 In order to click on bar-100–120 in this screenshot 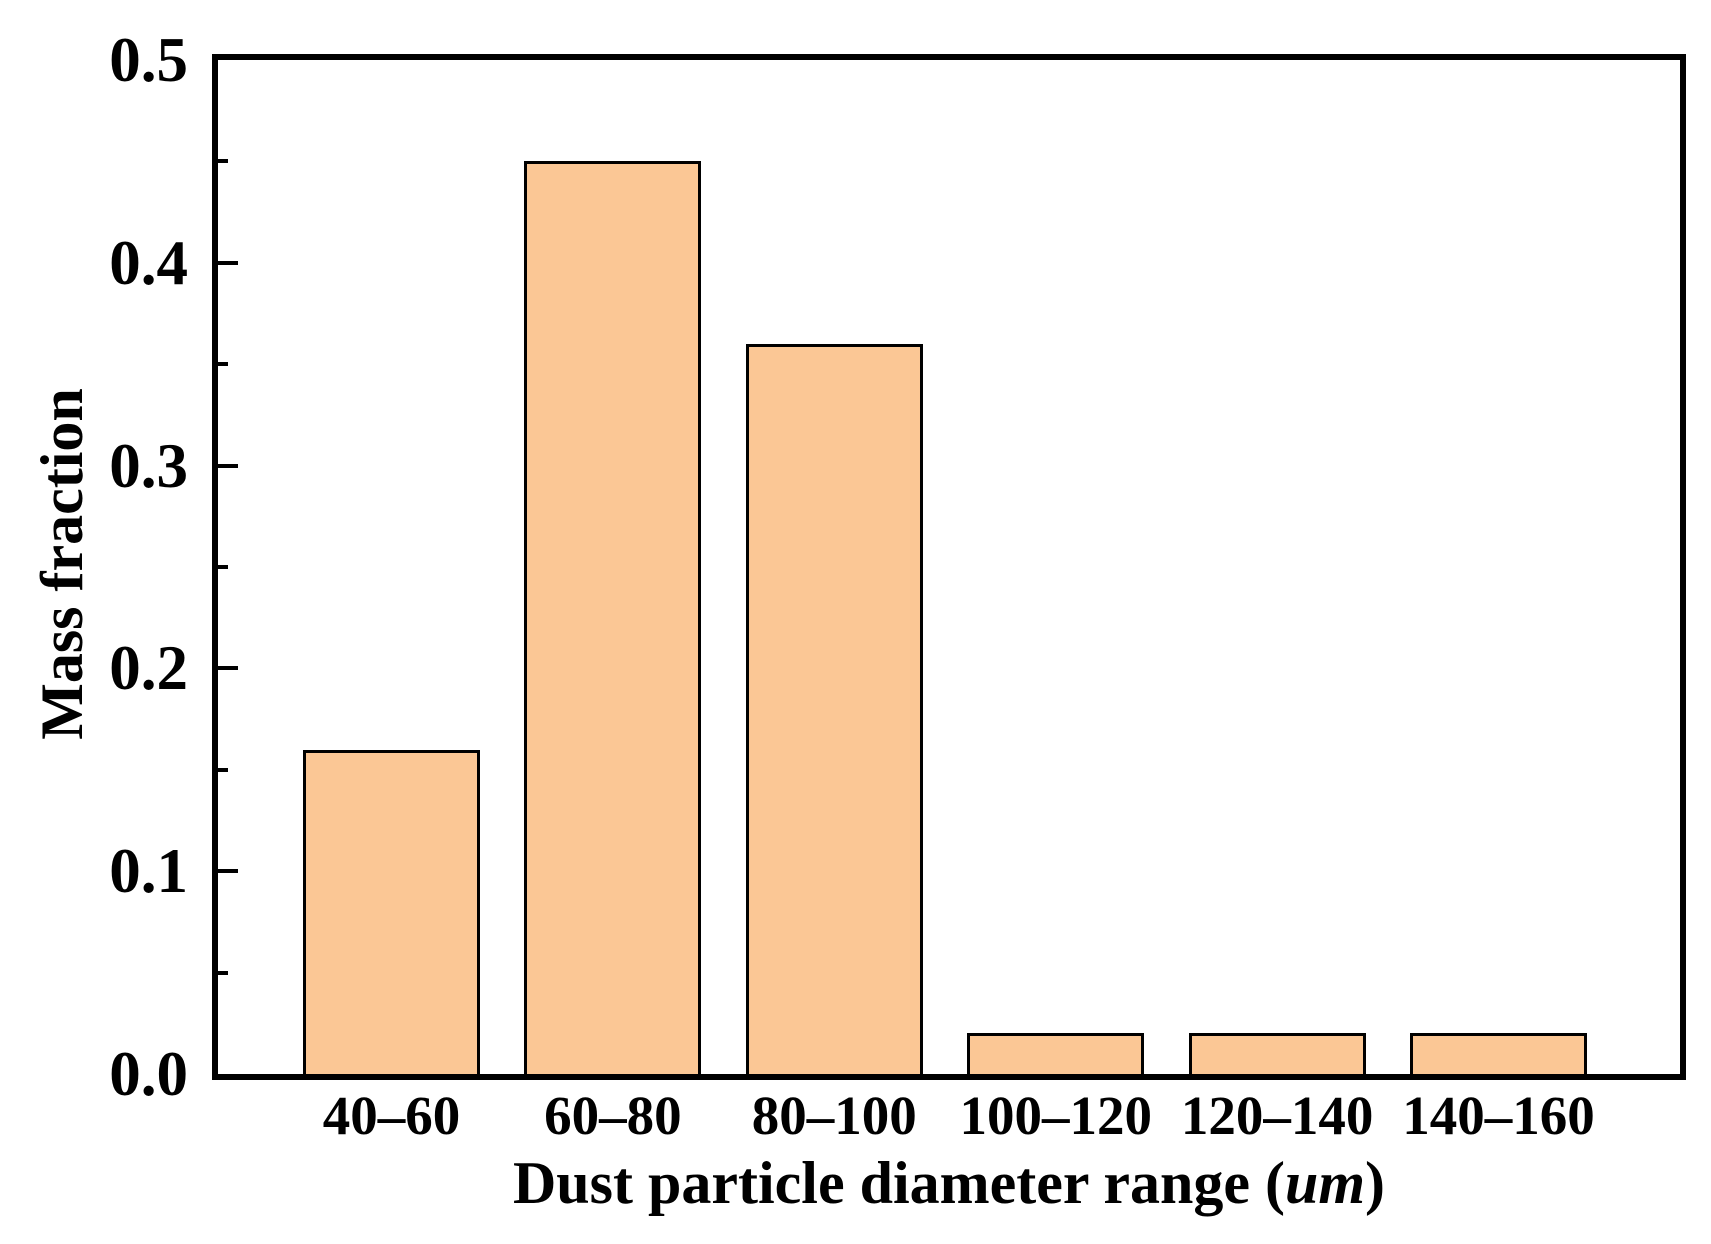, I will do `click(1056, 1053)`.